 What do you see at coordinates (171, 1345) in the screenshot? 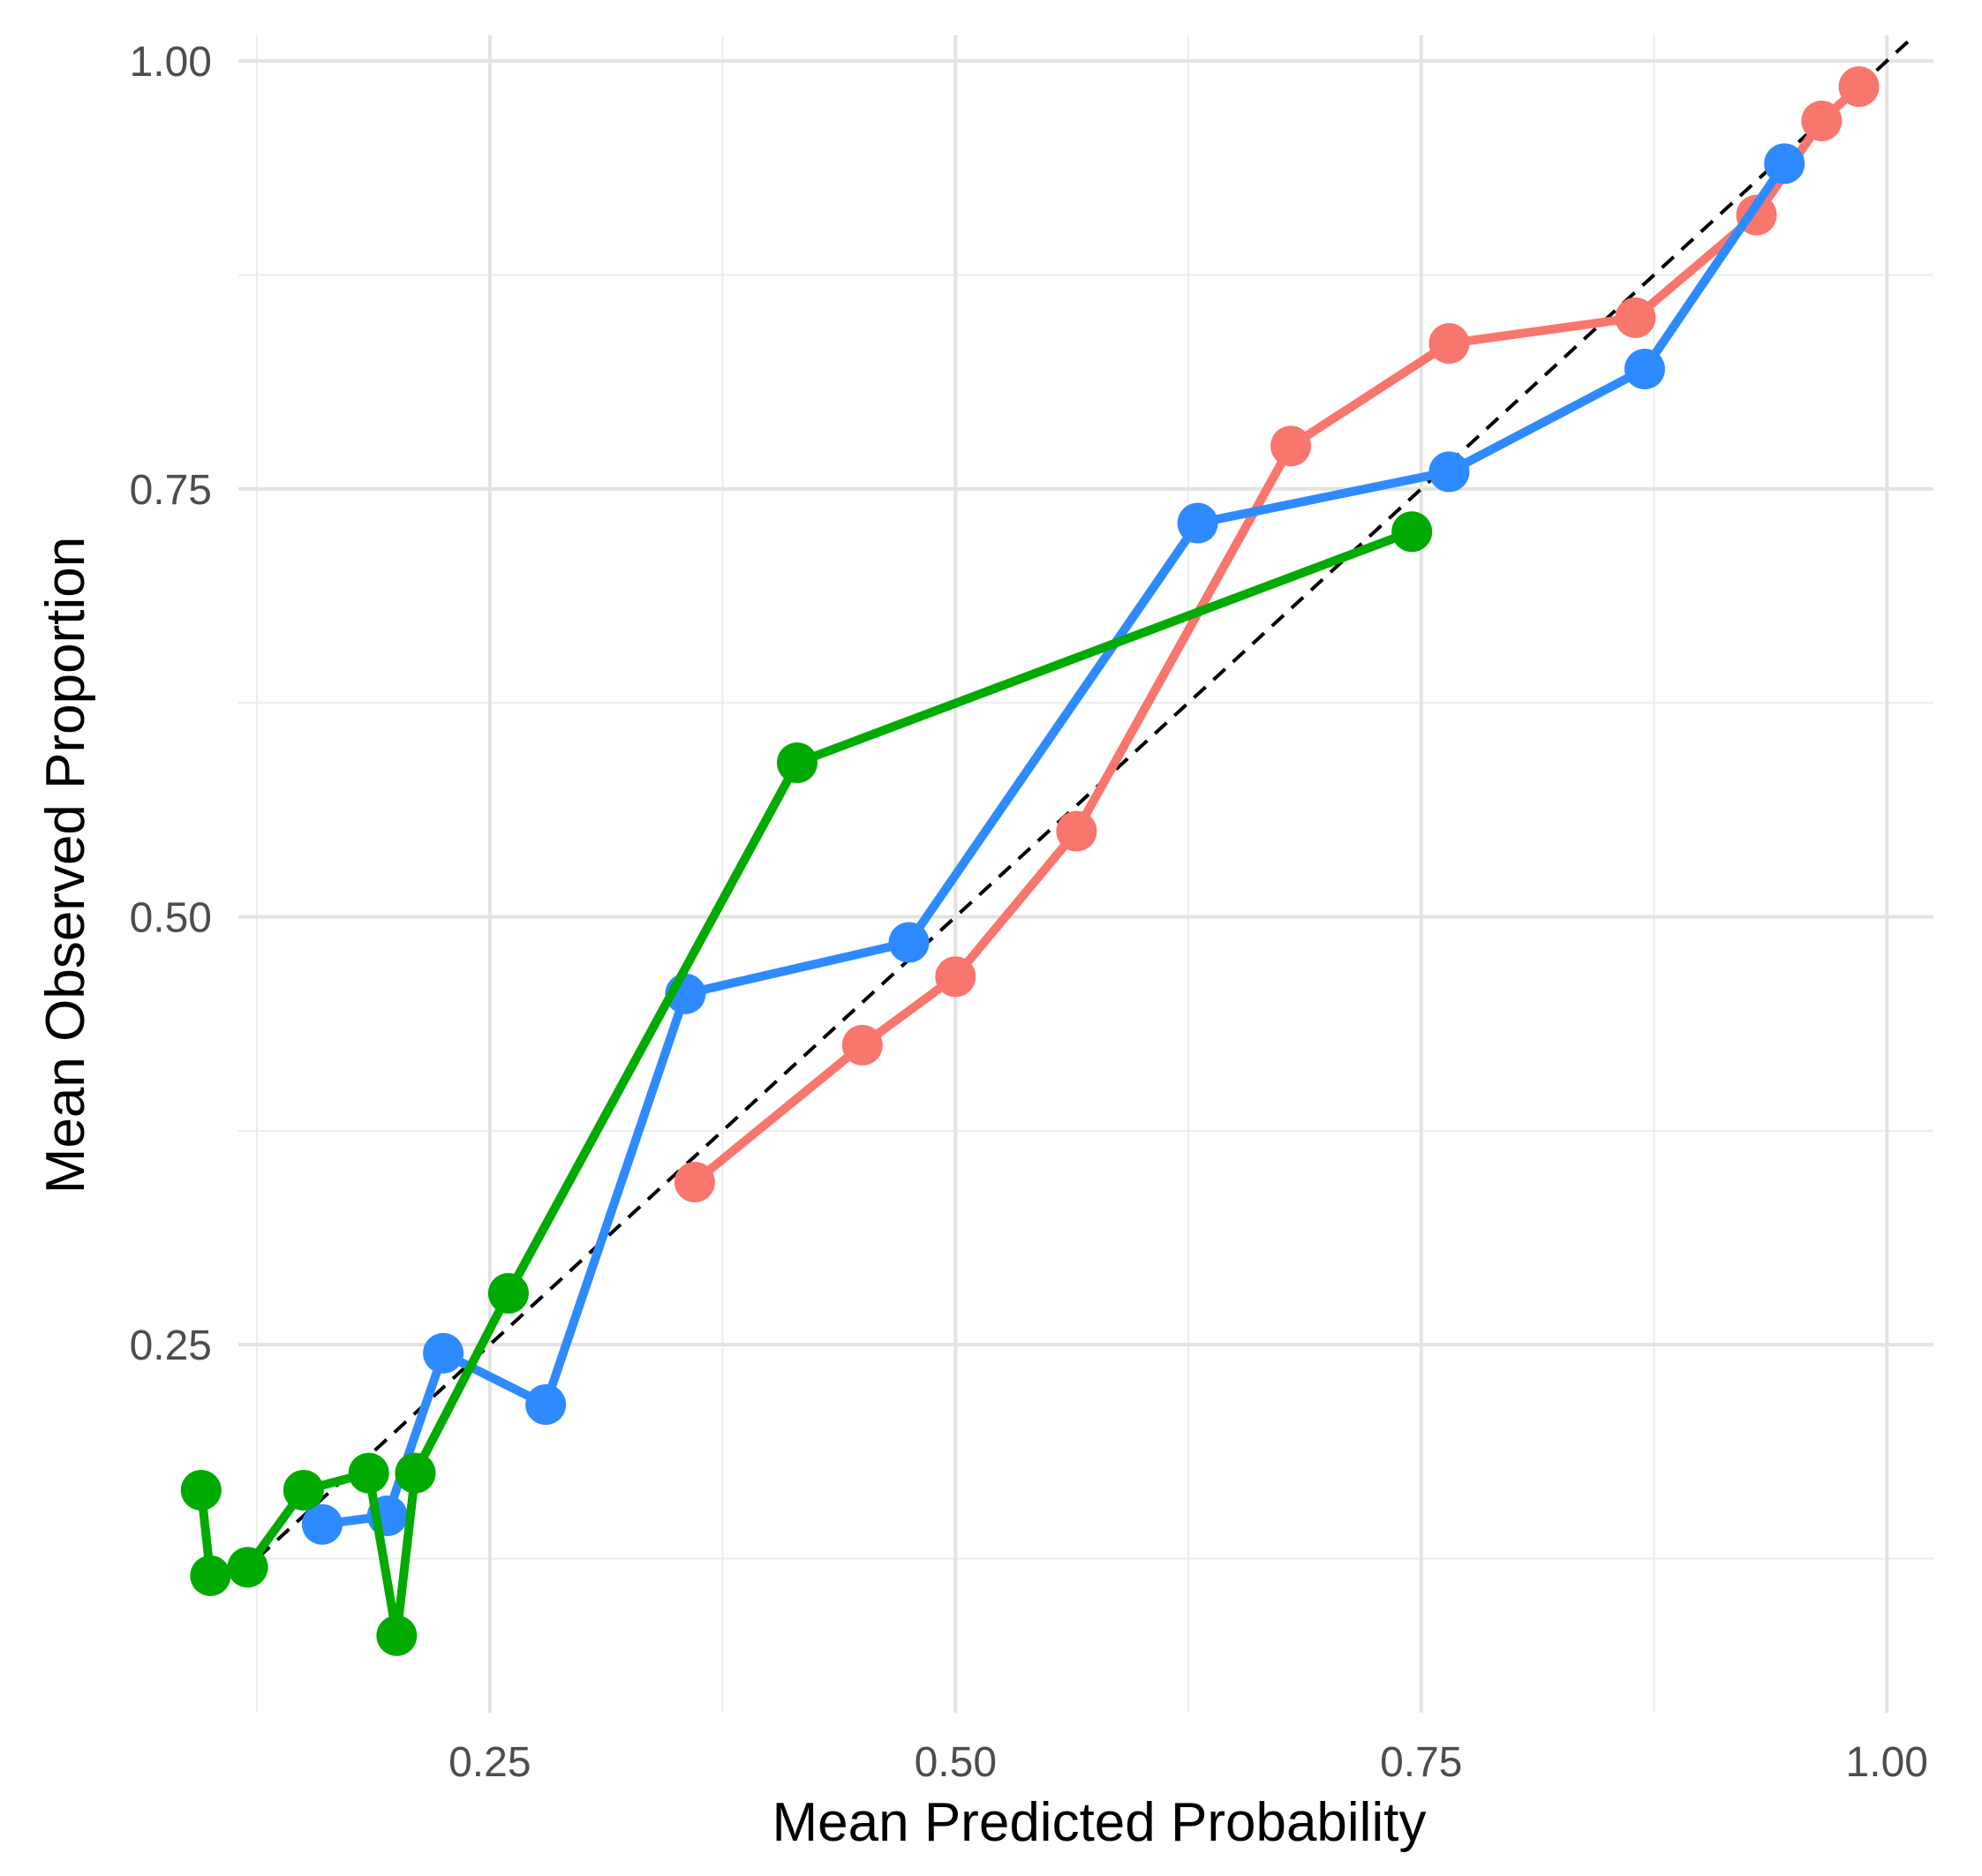
I see `y-tick-label: 0.25` at bounding box center [171, 1345].